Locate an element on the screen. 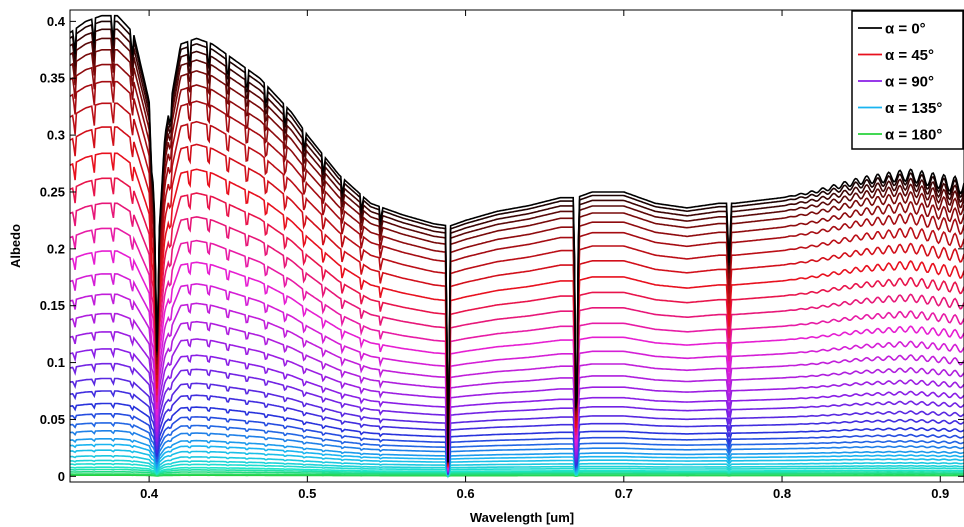 The width and height of the screenshot is (964, 527). albedo-curve-120deg is located at coordinates (517, 448).